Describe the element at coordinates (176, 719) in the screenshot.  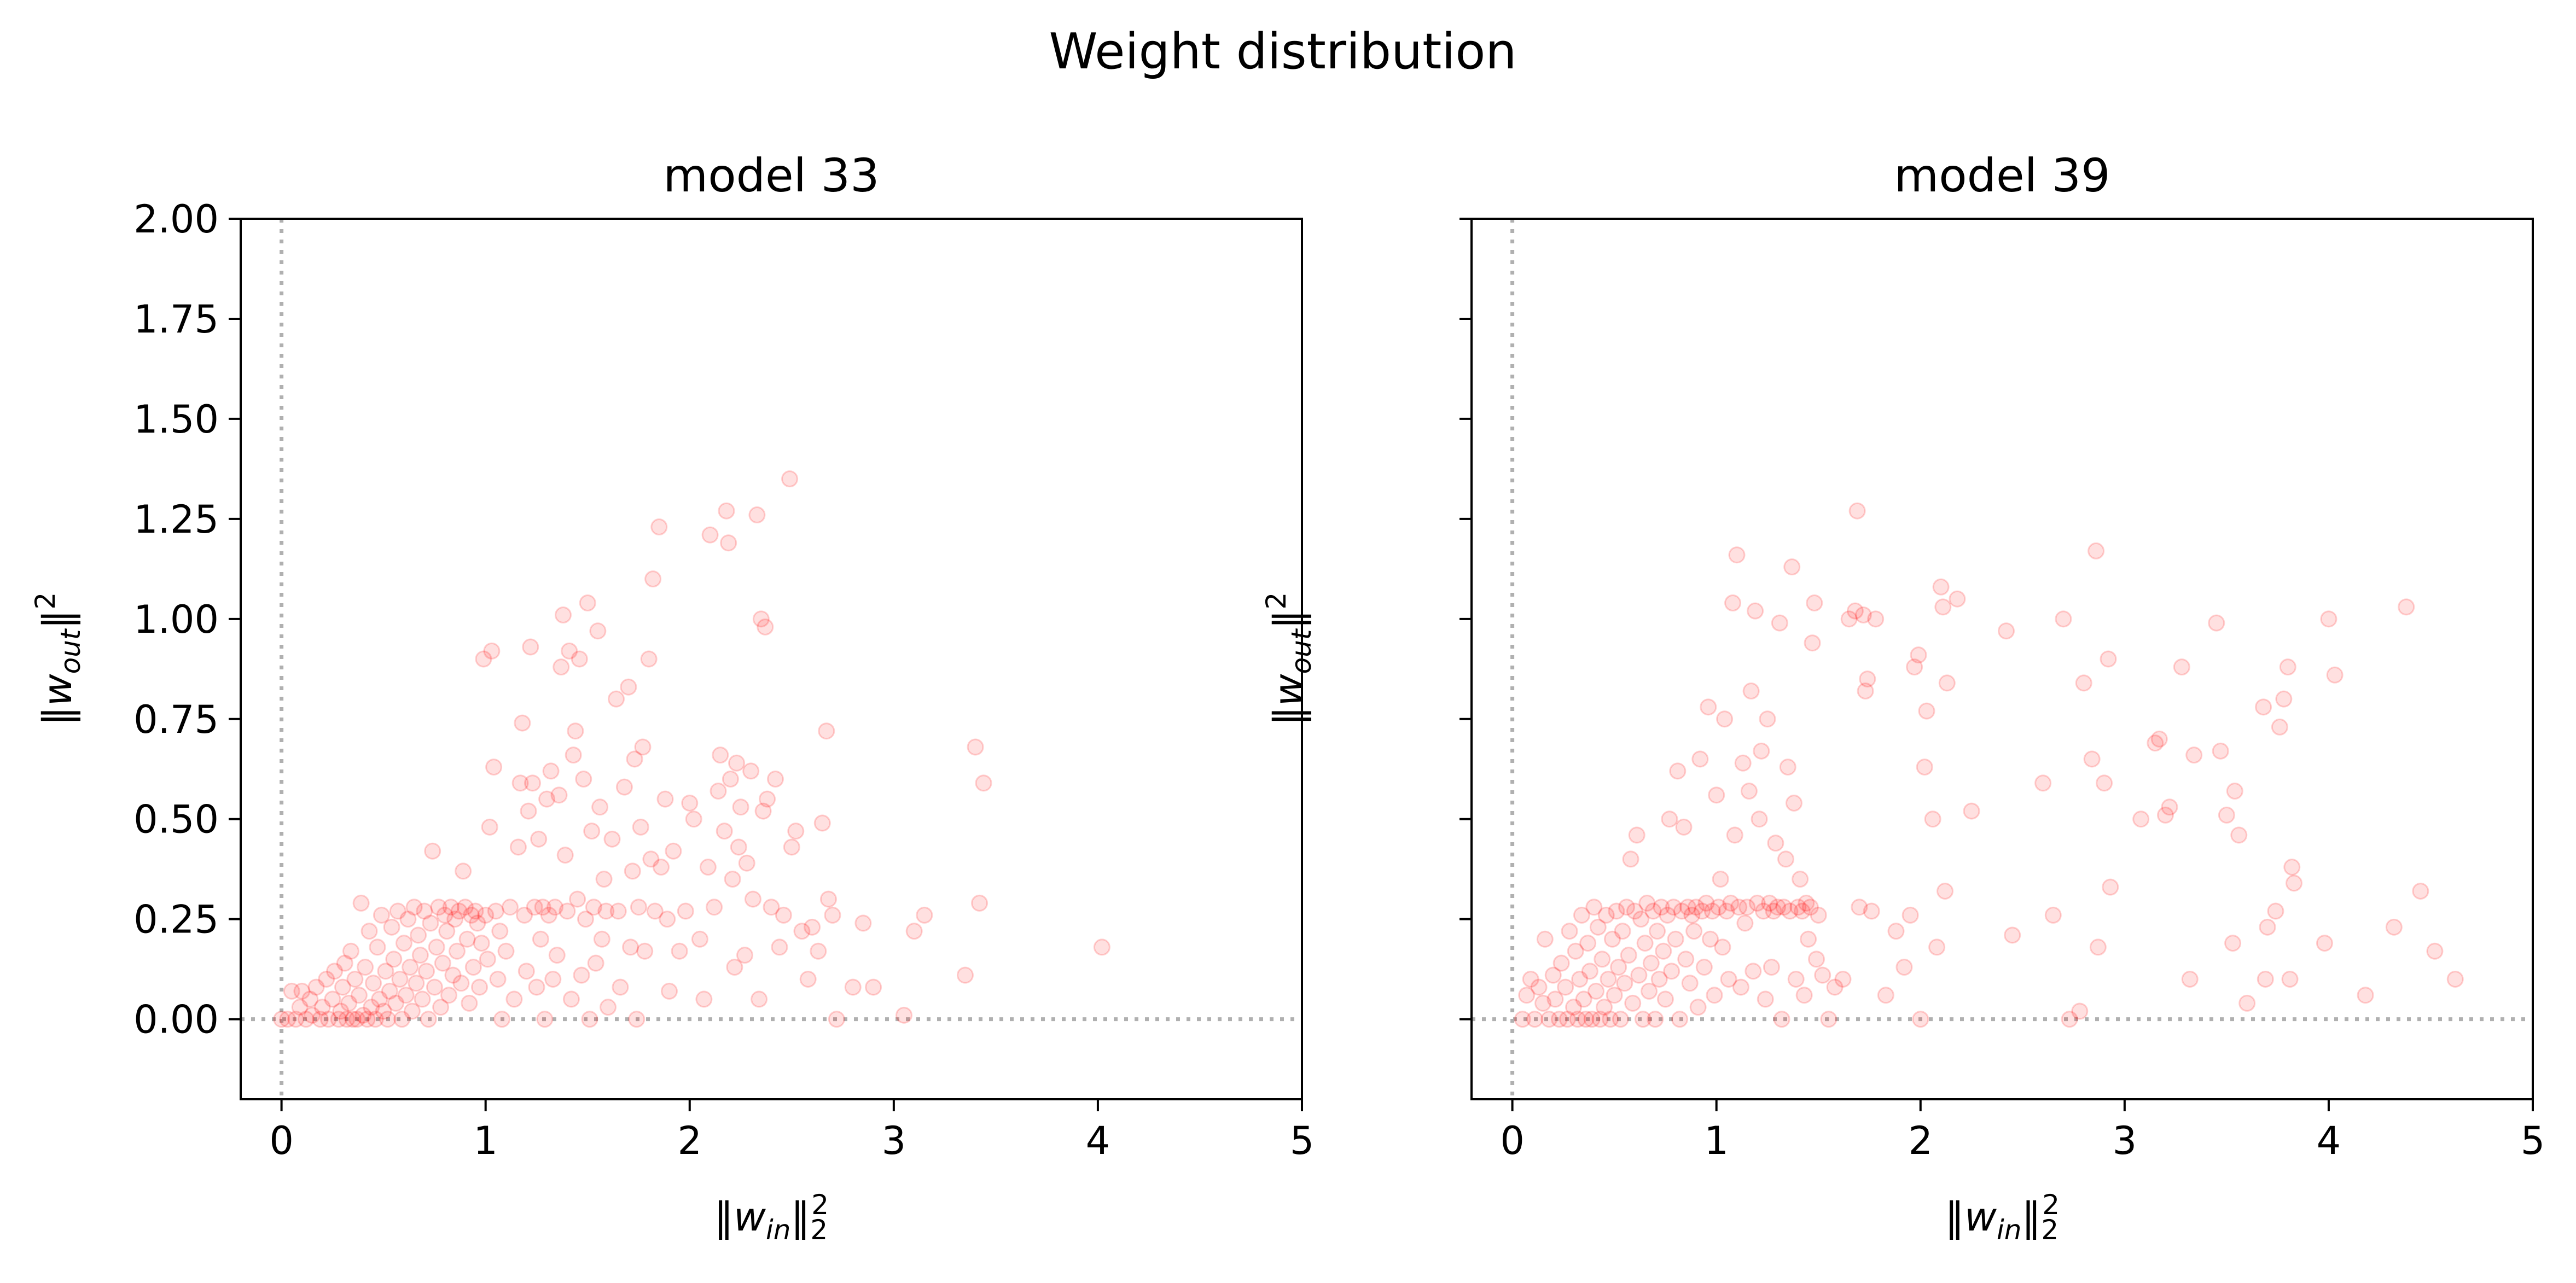
I see `y-tick-label: 0.75` at that location.